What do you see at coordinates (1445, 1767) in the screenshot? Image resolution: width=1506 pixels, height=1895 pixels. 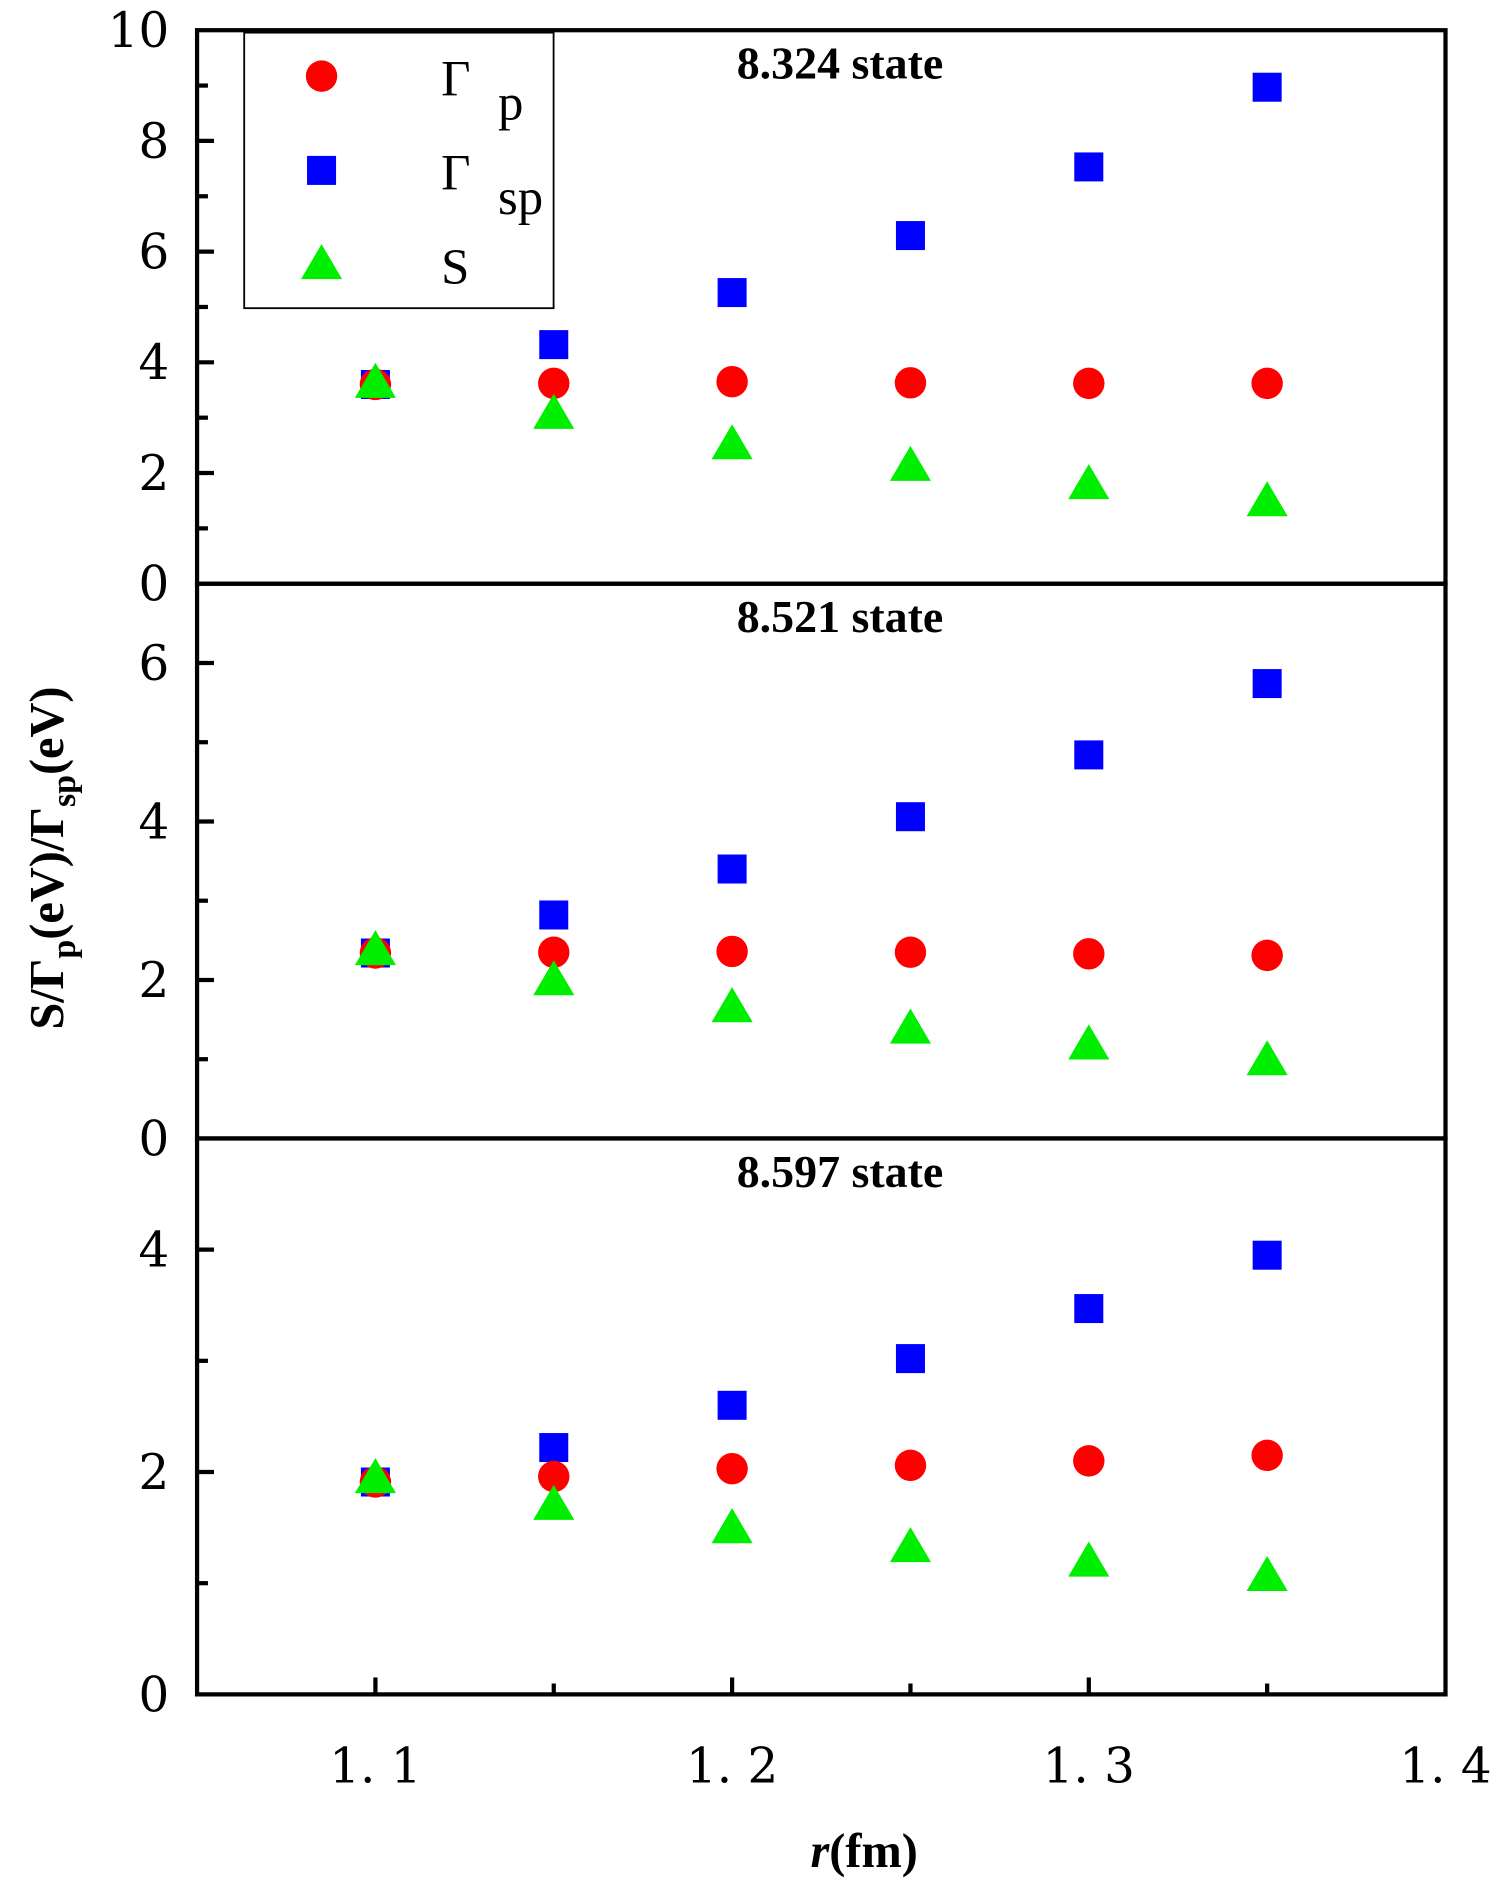 I see `x-tick-label: 1. 4` at bounding box center [1445, 1767].